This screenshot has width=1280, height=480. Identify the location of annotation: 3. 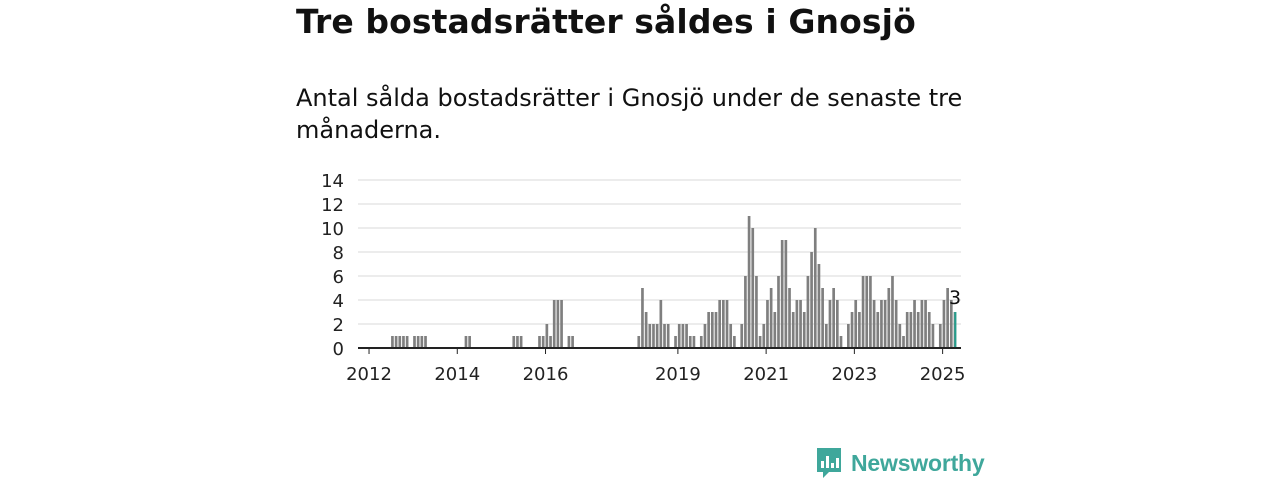
(955, 298).